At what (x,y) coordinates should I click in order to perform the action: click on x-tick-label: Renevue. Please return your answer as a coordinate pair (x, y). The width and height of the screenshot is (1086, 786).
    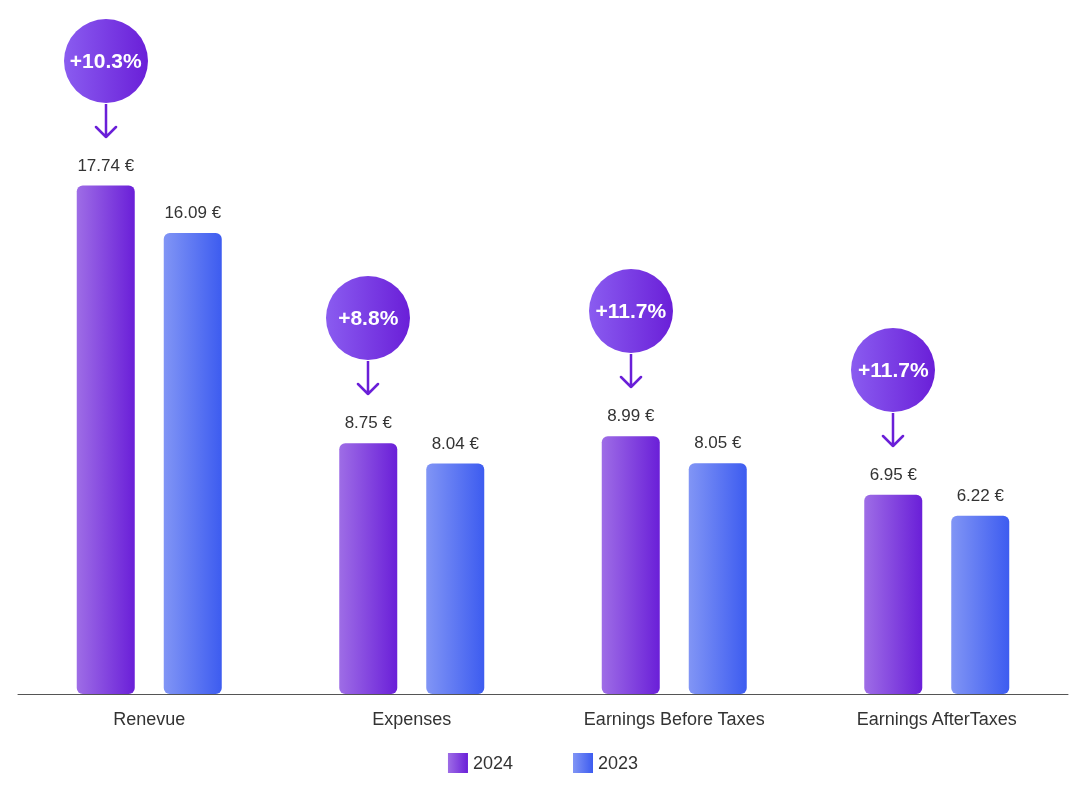
    Looking at the image, I should click on (149, 719).